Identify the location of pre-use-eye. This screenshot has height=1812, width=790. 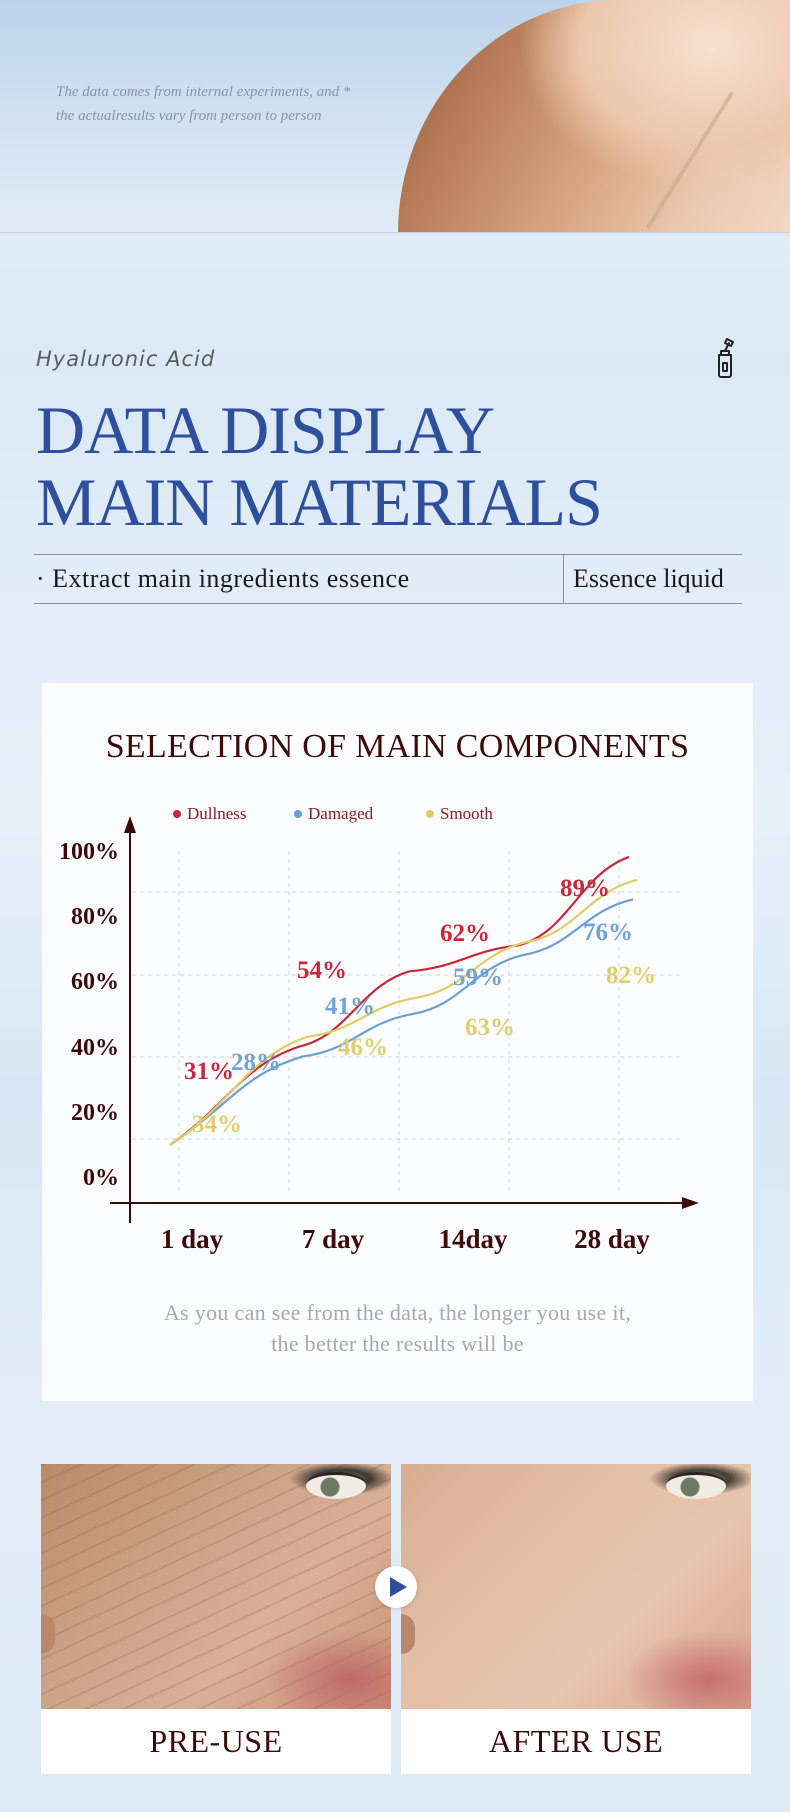
(336, 1485).